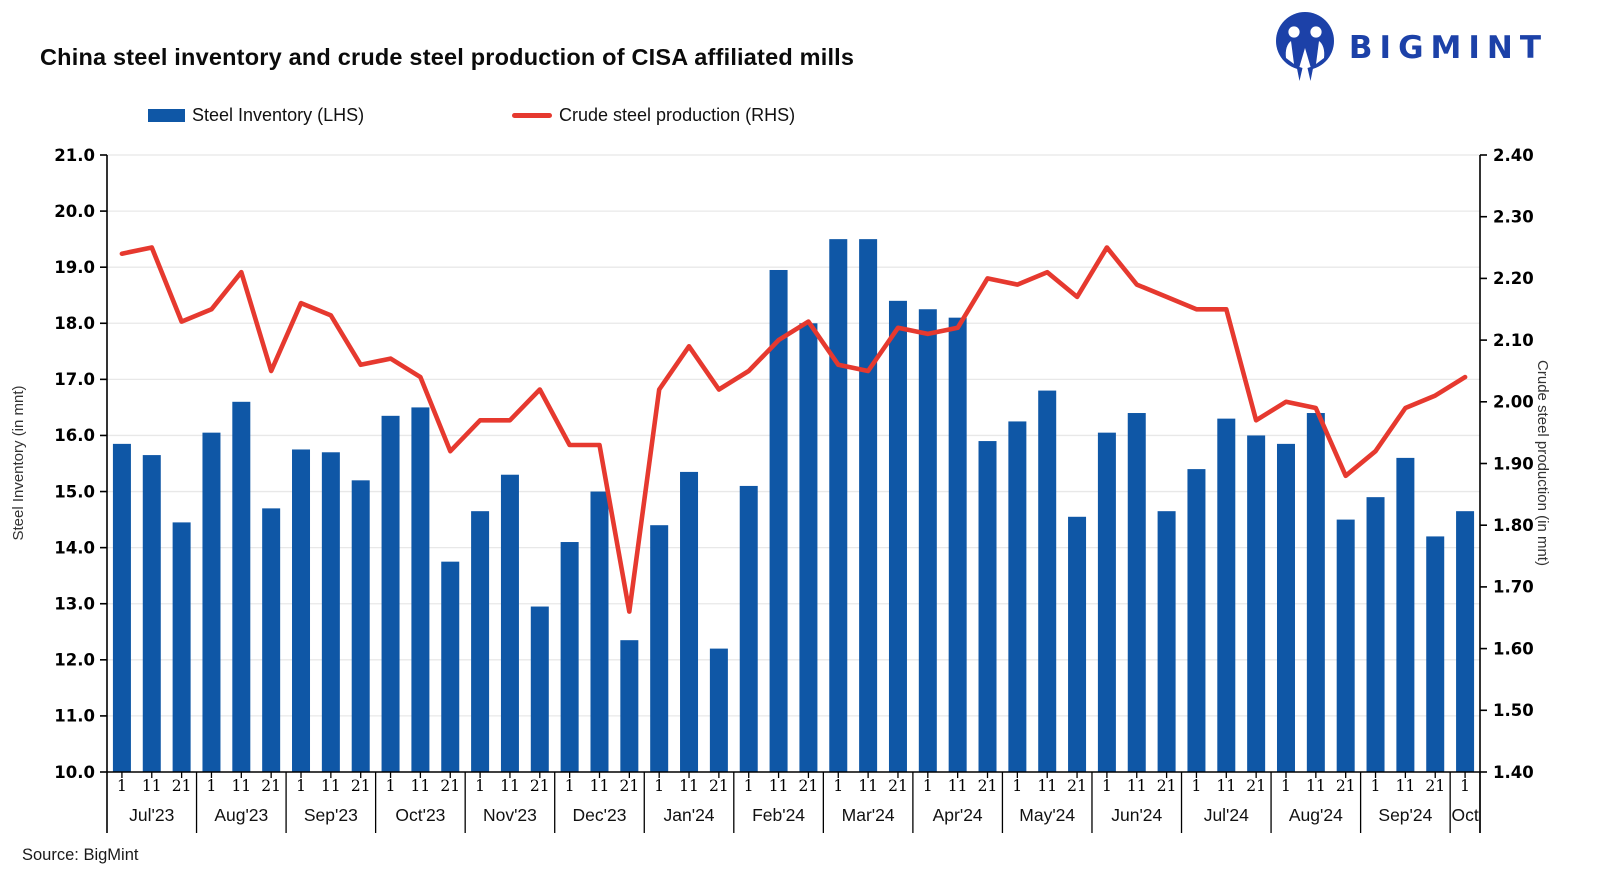 The height and width of the screenshot is (893, 1600). What do you see at coordinates (1513, 710) in the screenshot?
I see `y-tick-label-right: 1.50` at bounding box center [1513, 710].